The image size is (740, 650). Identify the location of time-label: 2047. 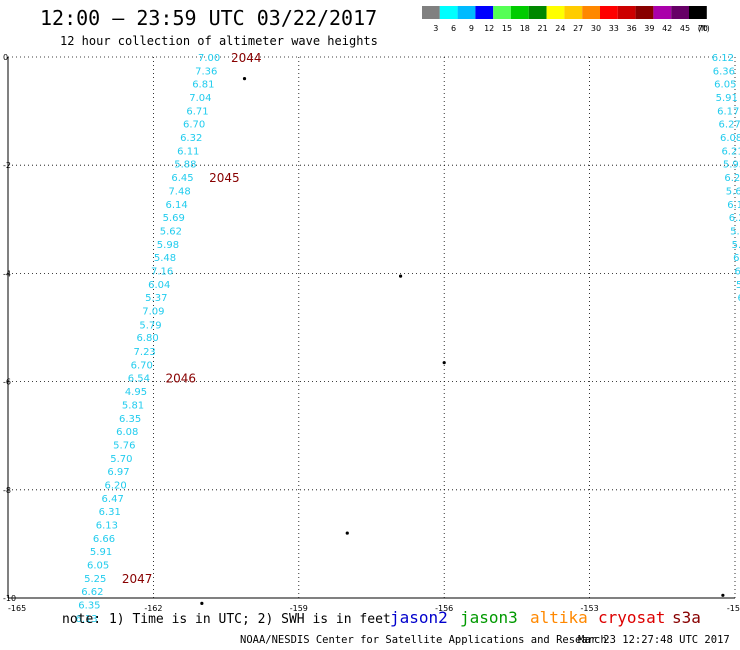
(137, 579).